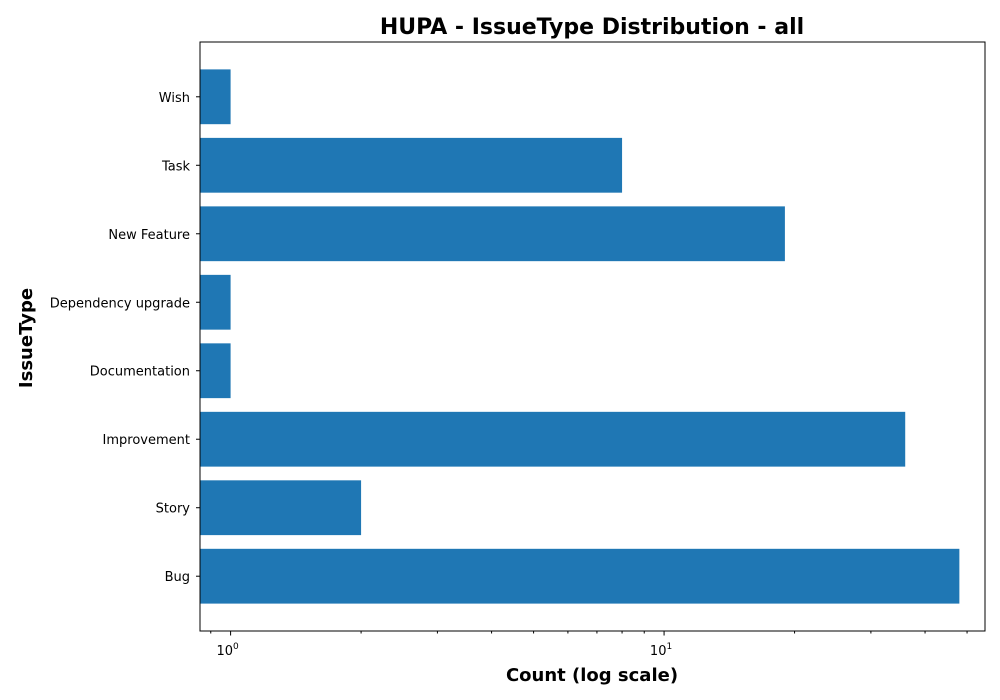 The width and height of the screenshot is (1000, 700). Describe the element at coordinates (227, 650) in the screenshot. I see `x-tick-label: 100` at that location.